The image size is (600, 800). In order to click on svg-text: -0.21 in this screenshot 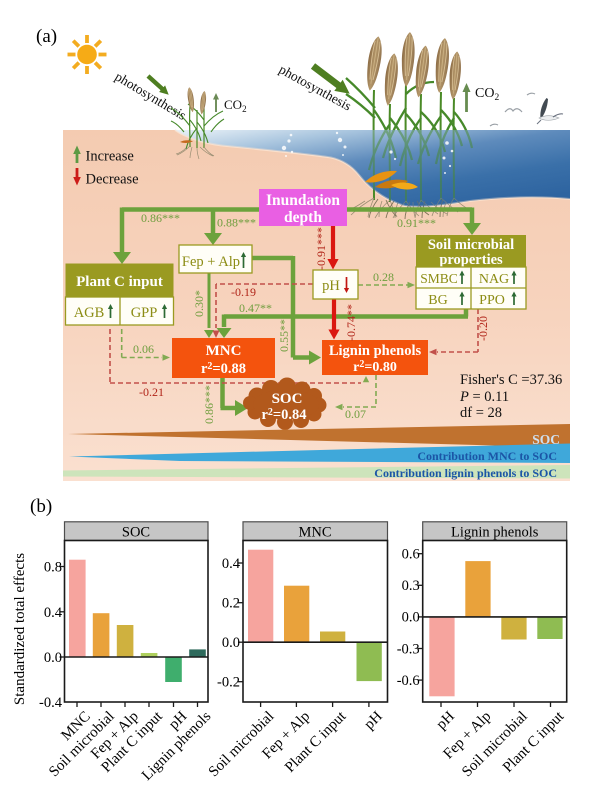, I will do `click(151, 392)`.